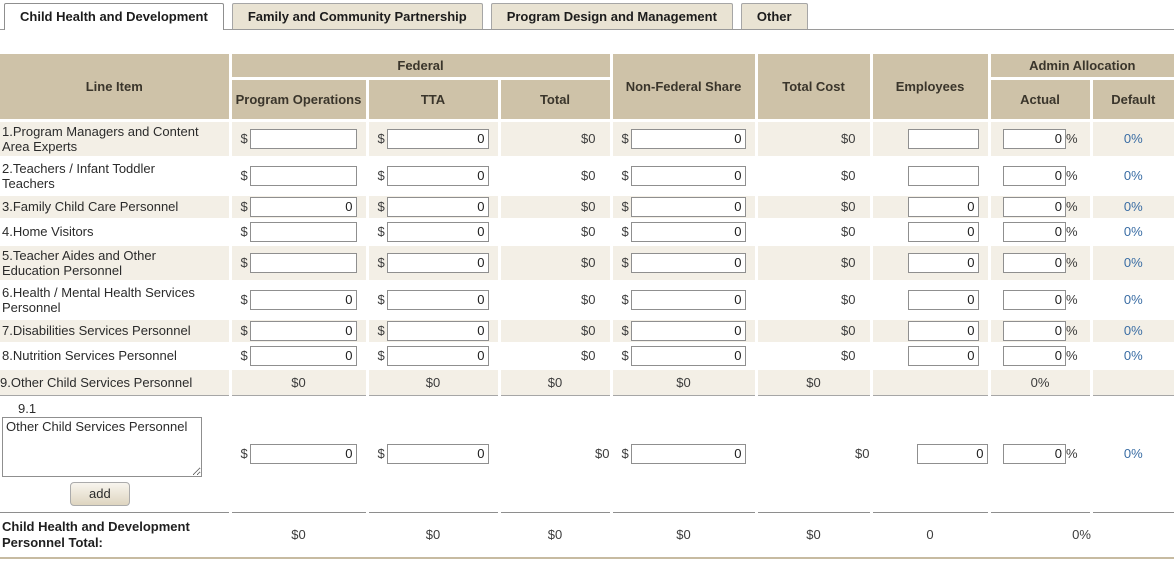 The image size is (1174, 577). Describe the element at coordinates (357, 16) in the screenshot. I see `tab-family-and-community-partnership: Family and Community Partnership` at that location.